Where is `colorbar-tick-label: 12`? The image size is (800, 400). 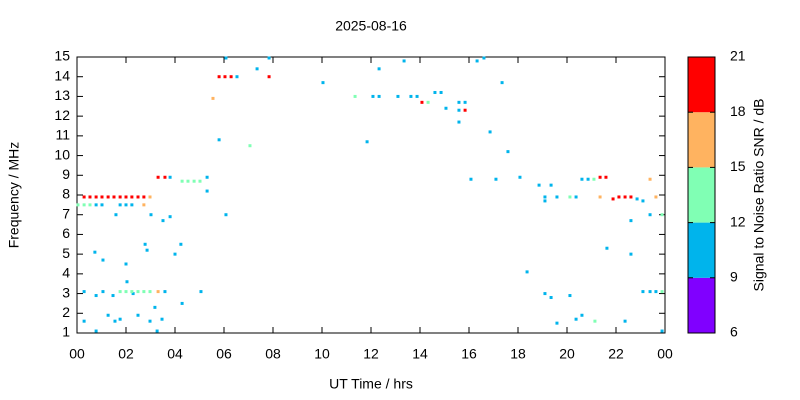
colorbar-tick-label: 12 is located at coordinates (738, 221).